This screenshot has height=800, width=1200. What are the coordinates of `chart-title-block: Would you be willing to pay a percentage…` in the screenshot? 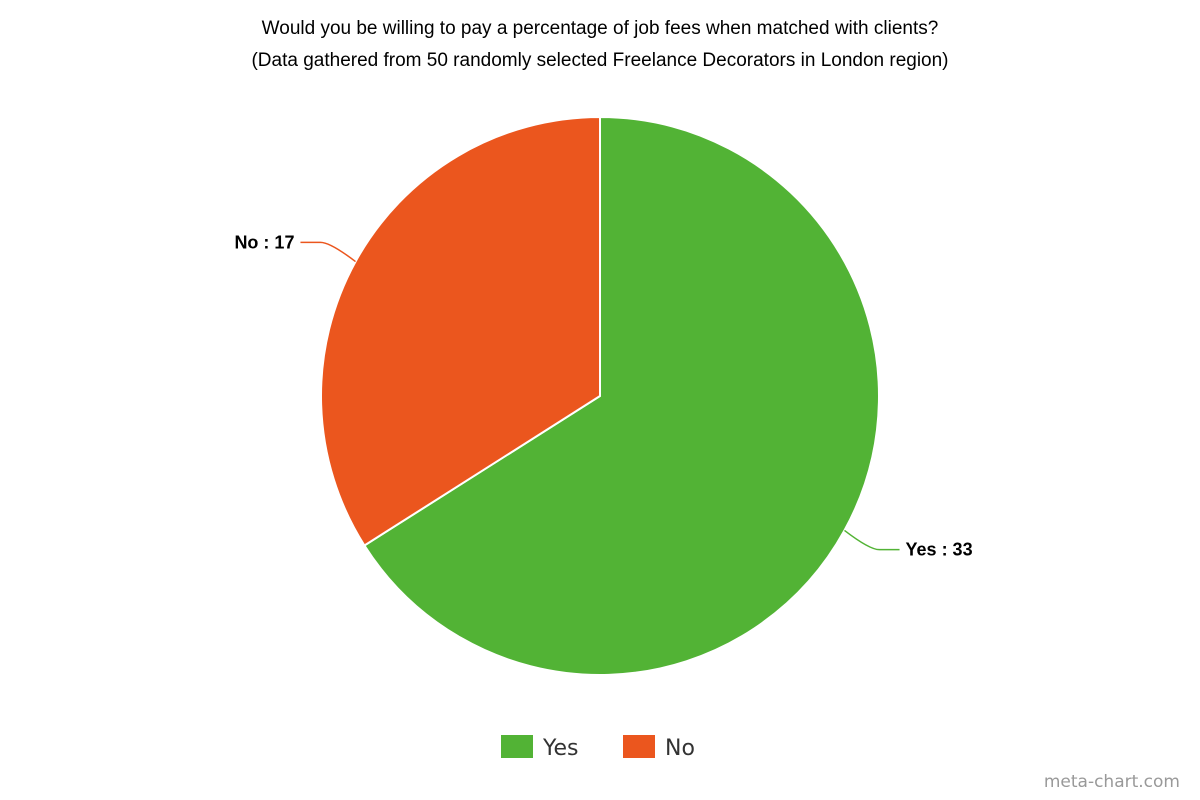 It's located at (600, 45).